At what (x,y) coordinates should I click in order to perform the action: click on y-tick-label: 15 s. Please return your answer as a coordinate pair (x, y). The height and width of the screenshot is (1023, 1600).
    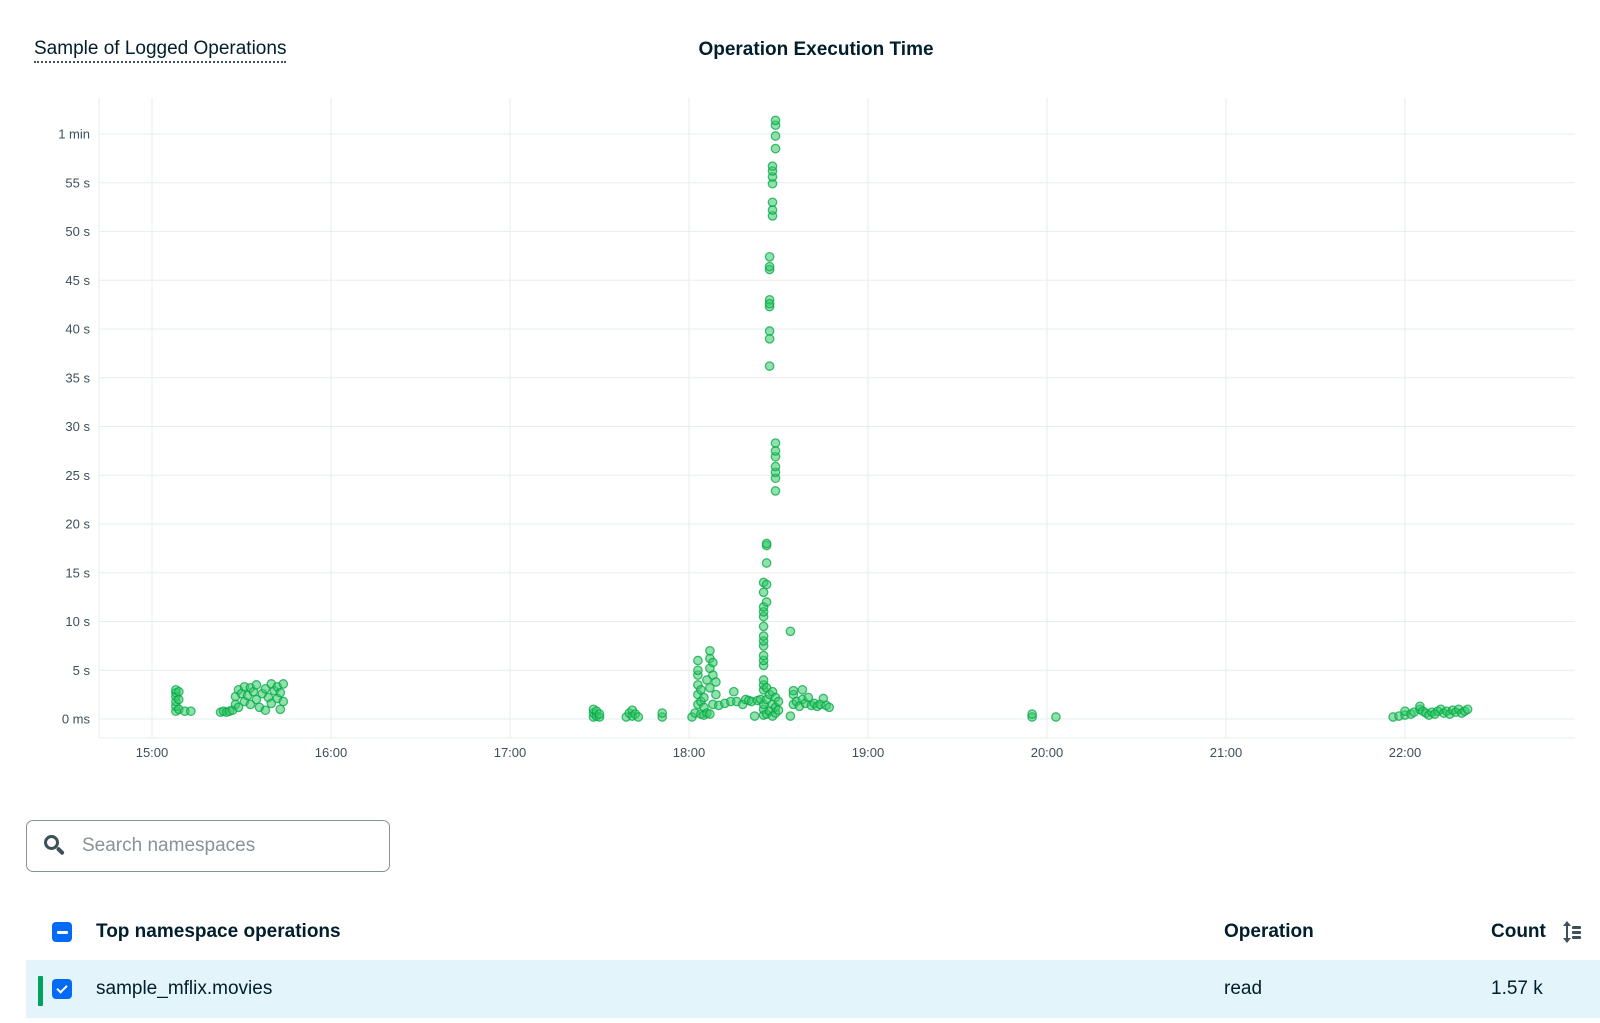
    Looking at the image, I should click on (77, 572).